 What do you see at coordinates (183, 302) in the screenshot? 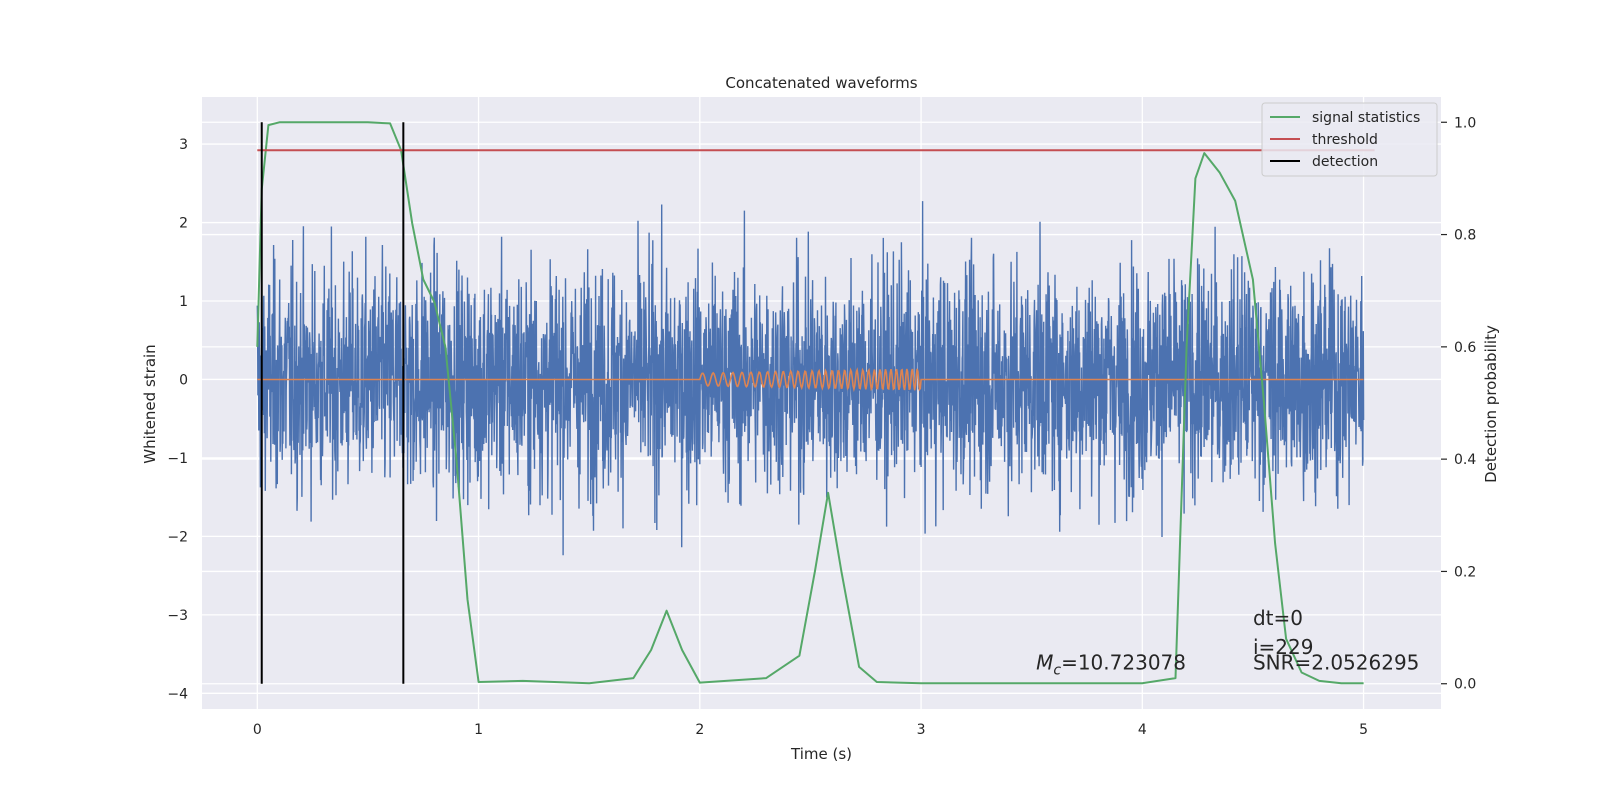
I see `y-tick-label-left: 1` at bounding box center [183, 302].